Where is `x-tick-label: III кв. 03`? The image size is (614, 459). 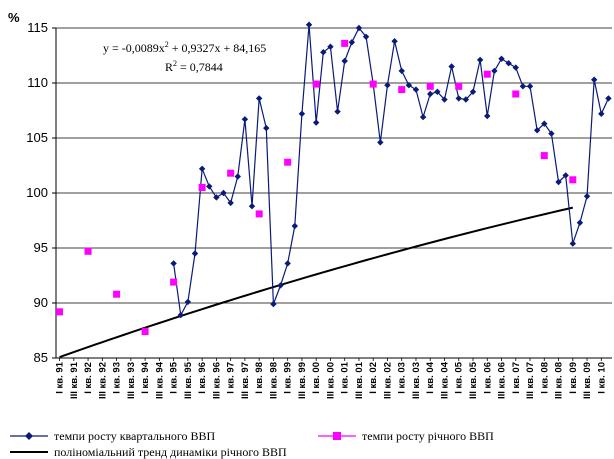 x-tick-label: III кв. 03 is located at coordinates (416, 380).